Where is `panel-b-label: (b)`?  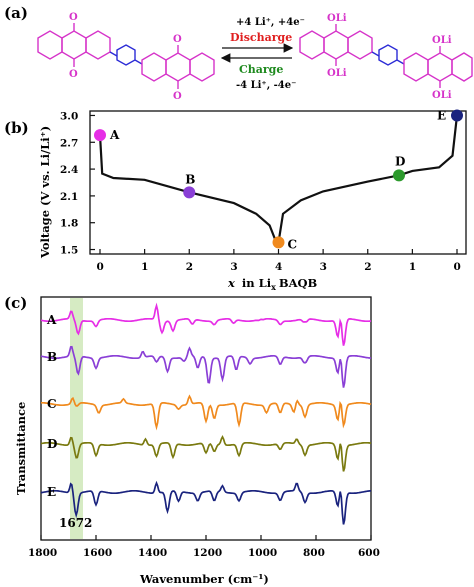 panel-b-label: (b) is located at coordinates (16, 128).